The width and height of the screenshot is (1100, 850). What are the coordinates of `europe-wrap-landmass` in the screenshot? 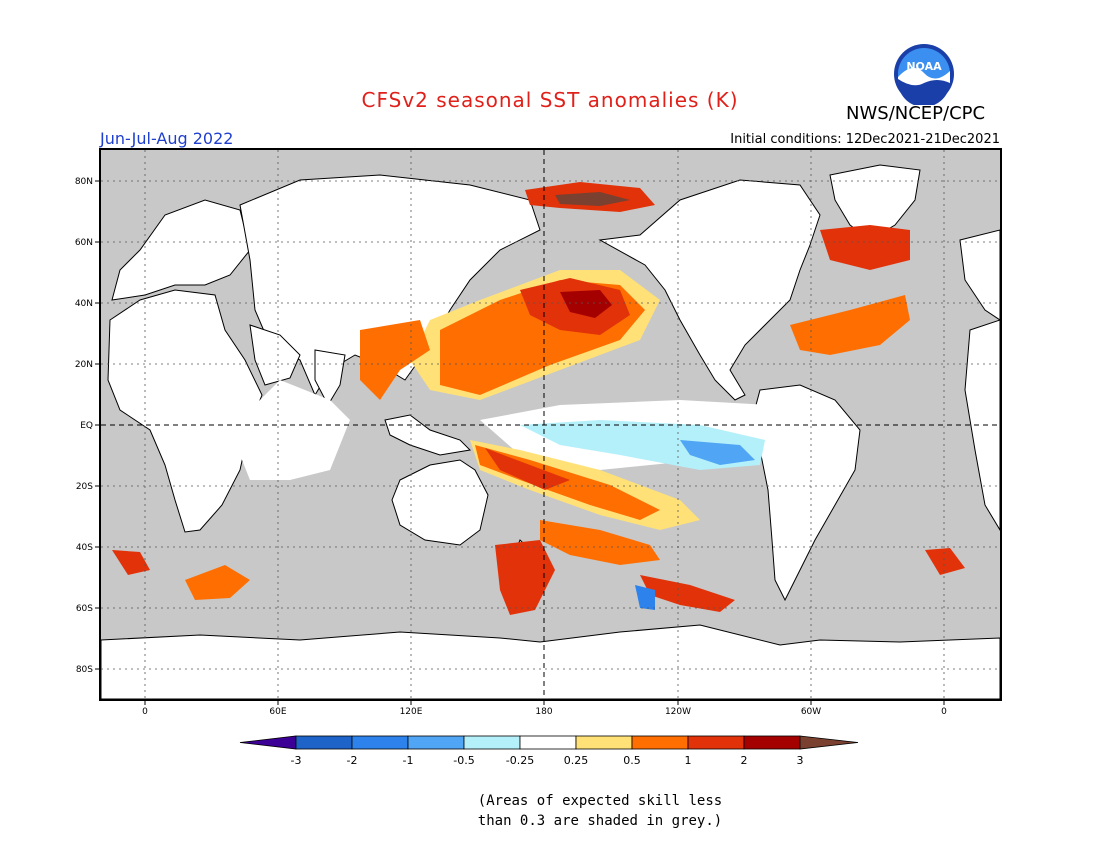 It's located at (979, 275).